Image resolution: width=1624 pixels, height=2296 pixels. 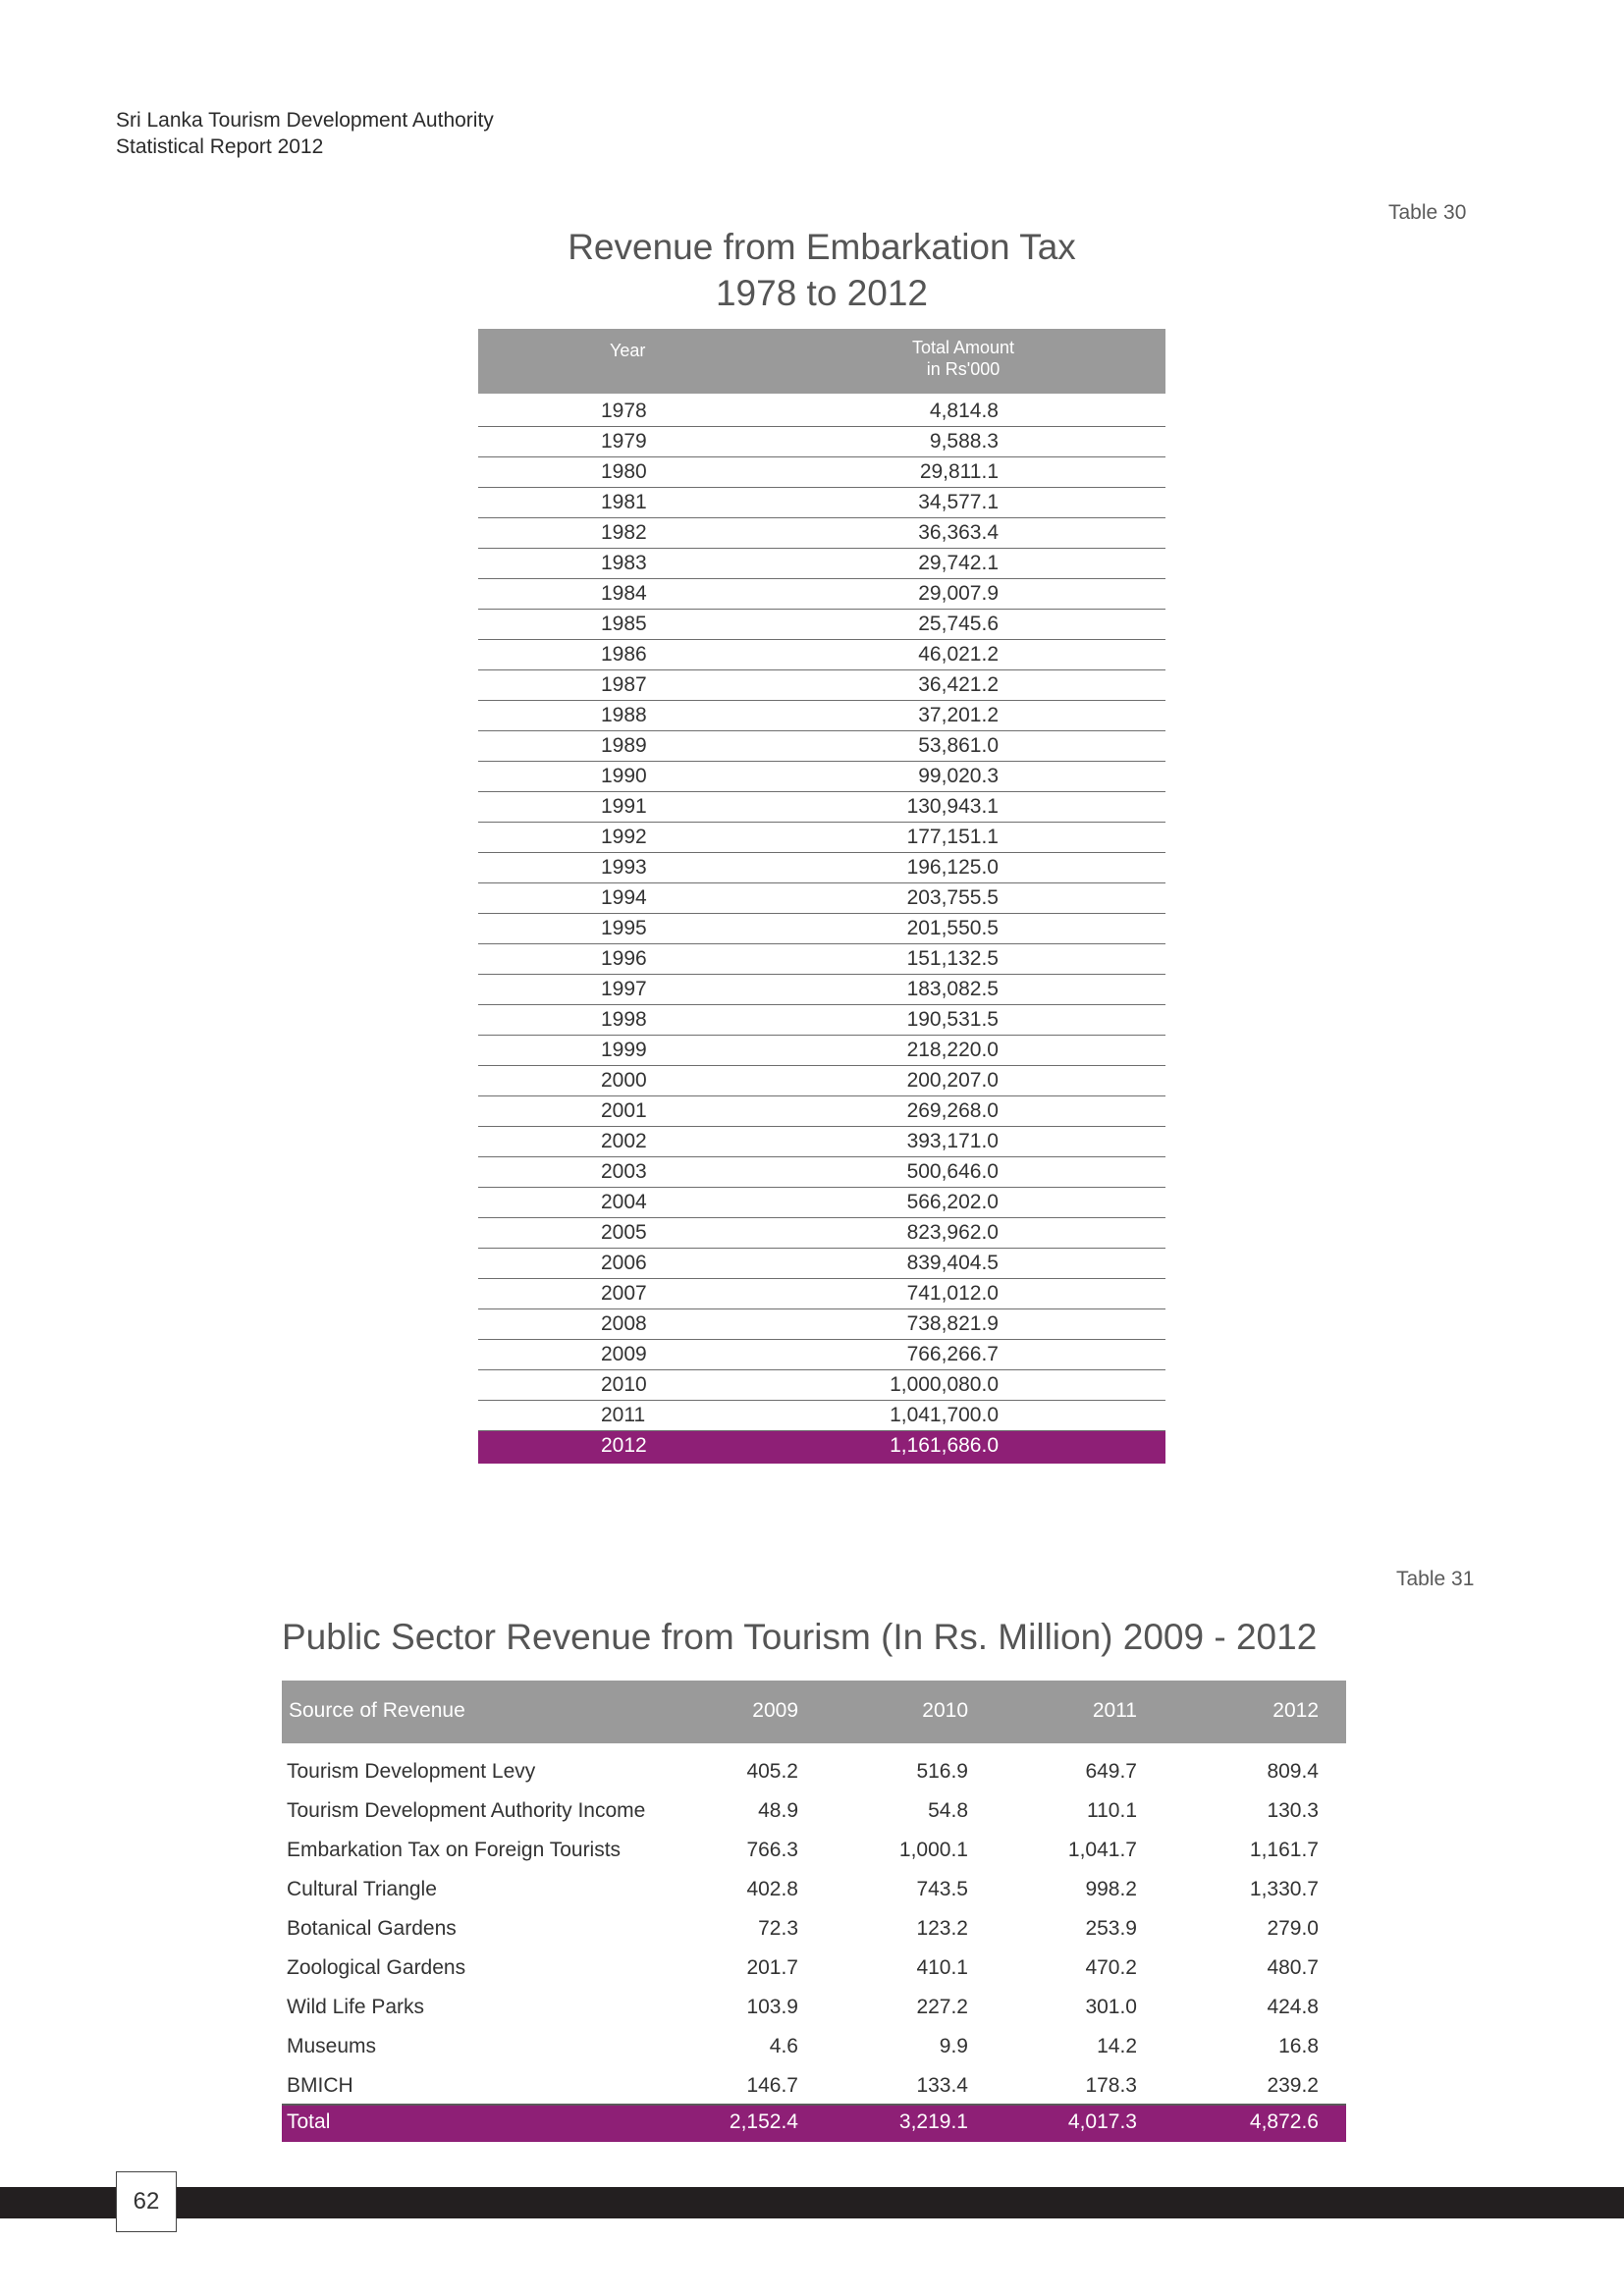 What do you see at coordinates (958, 654) in the screenshot?
I see `table30-amount: 46,021.2` at bounding box center [958, 654].